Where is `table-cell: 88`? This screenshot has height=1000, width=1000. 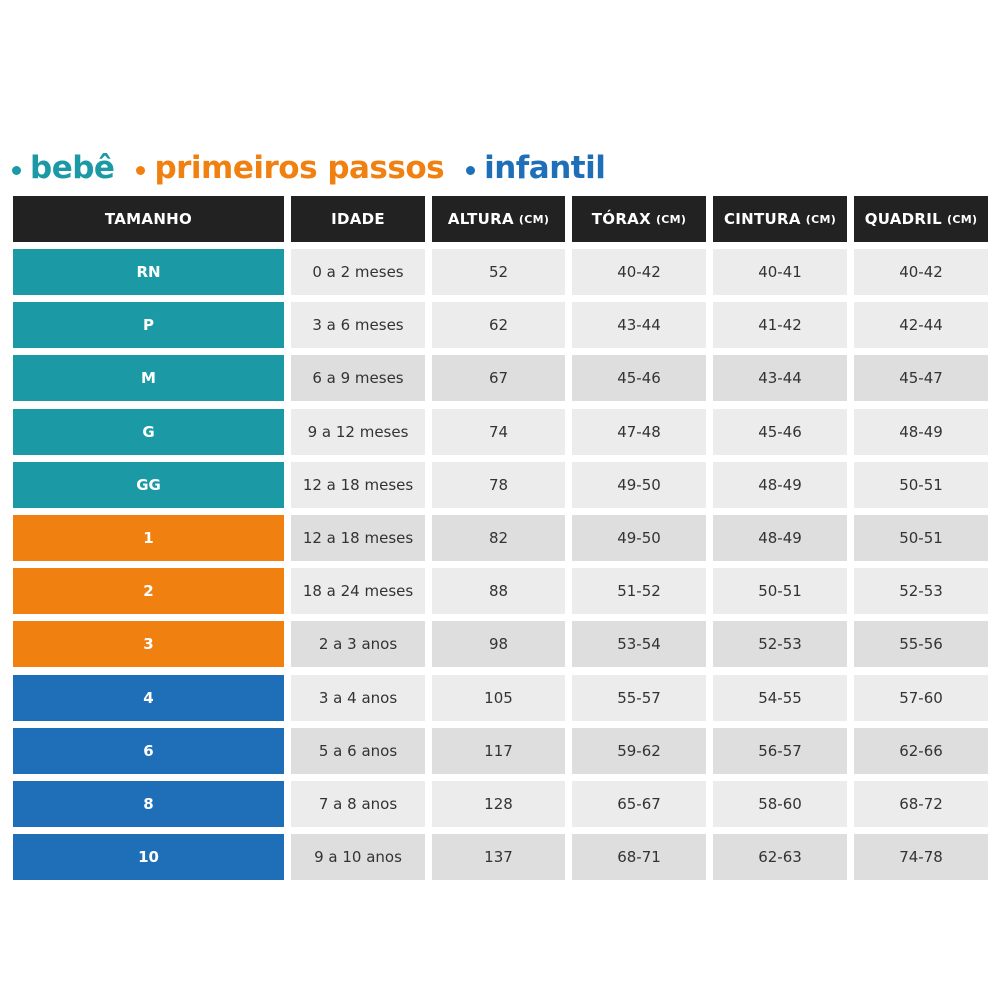
table-cell: 88 is located at coordinates (498, 591).